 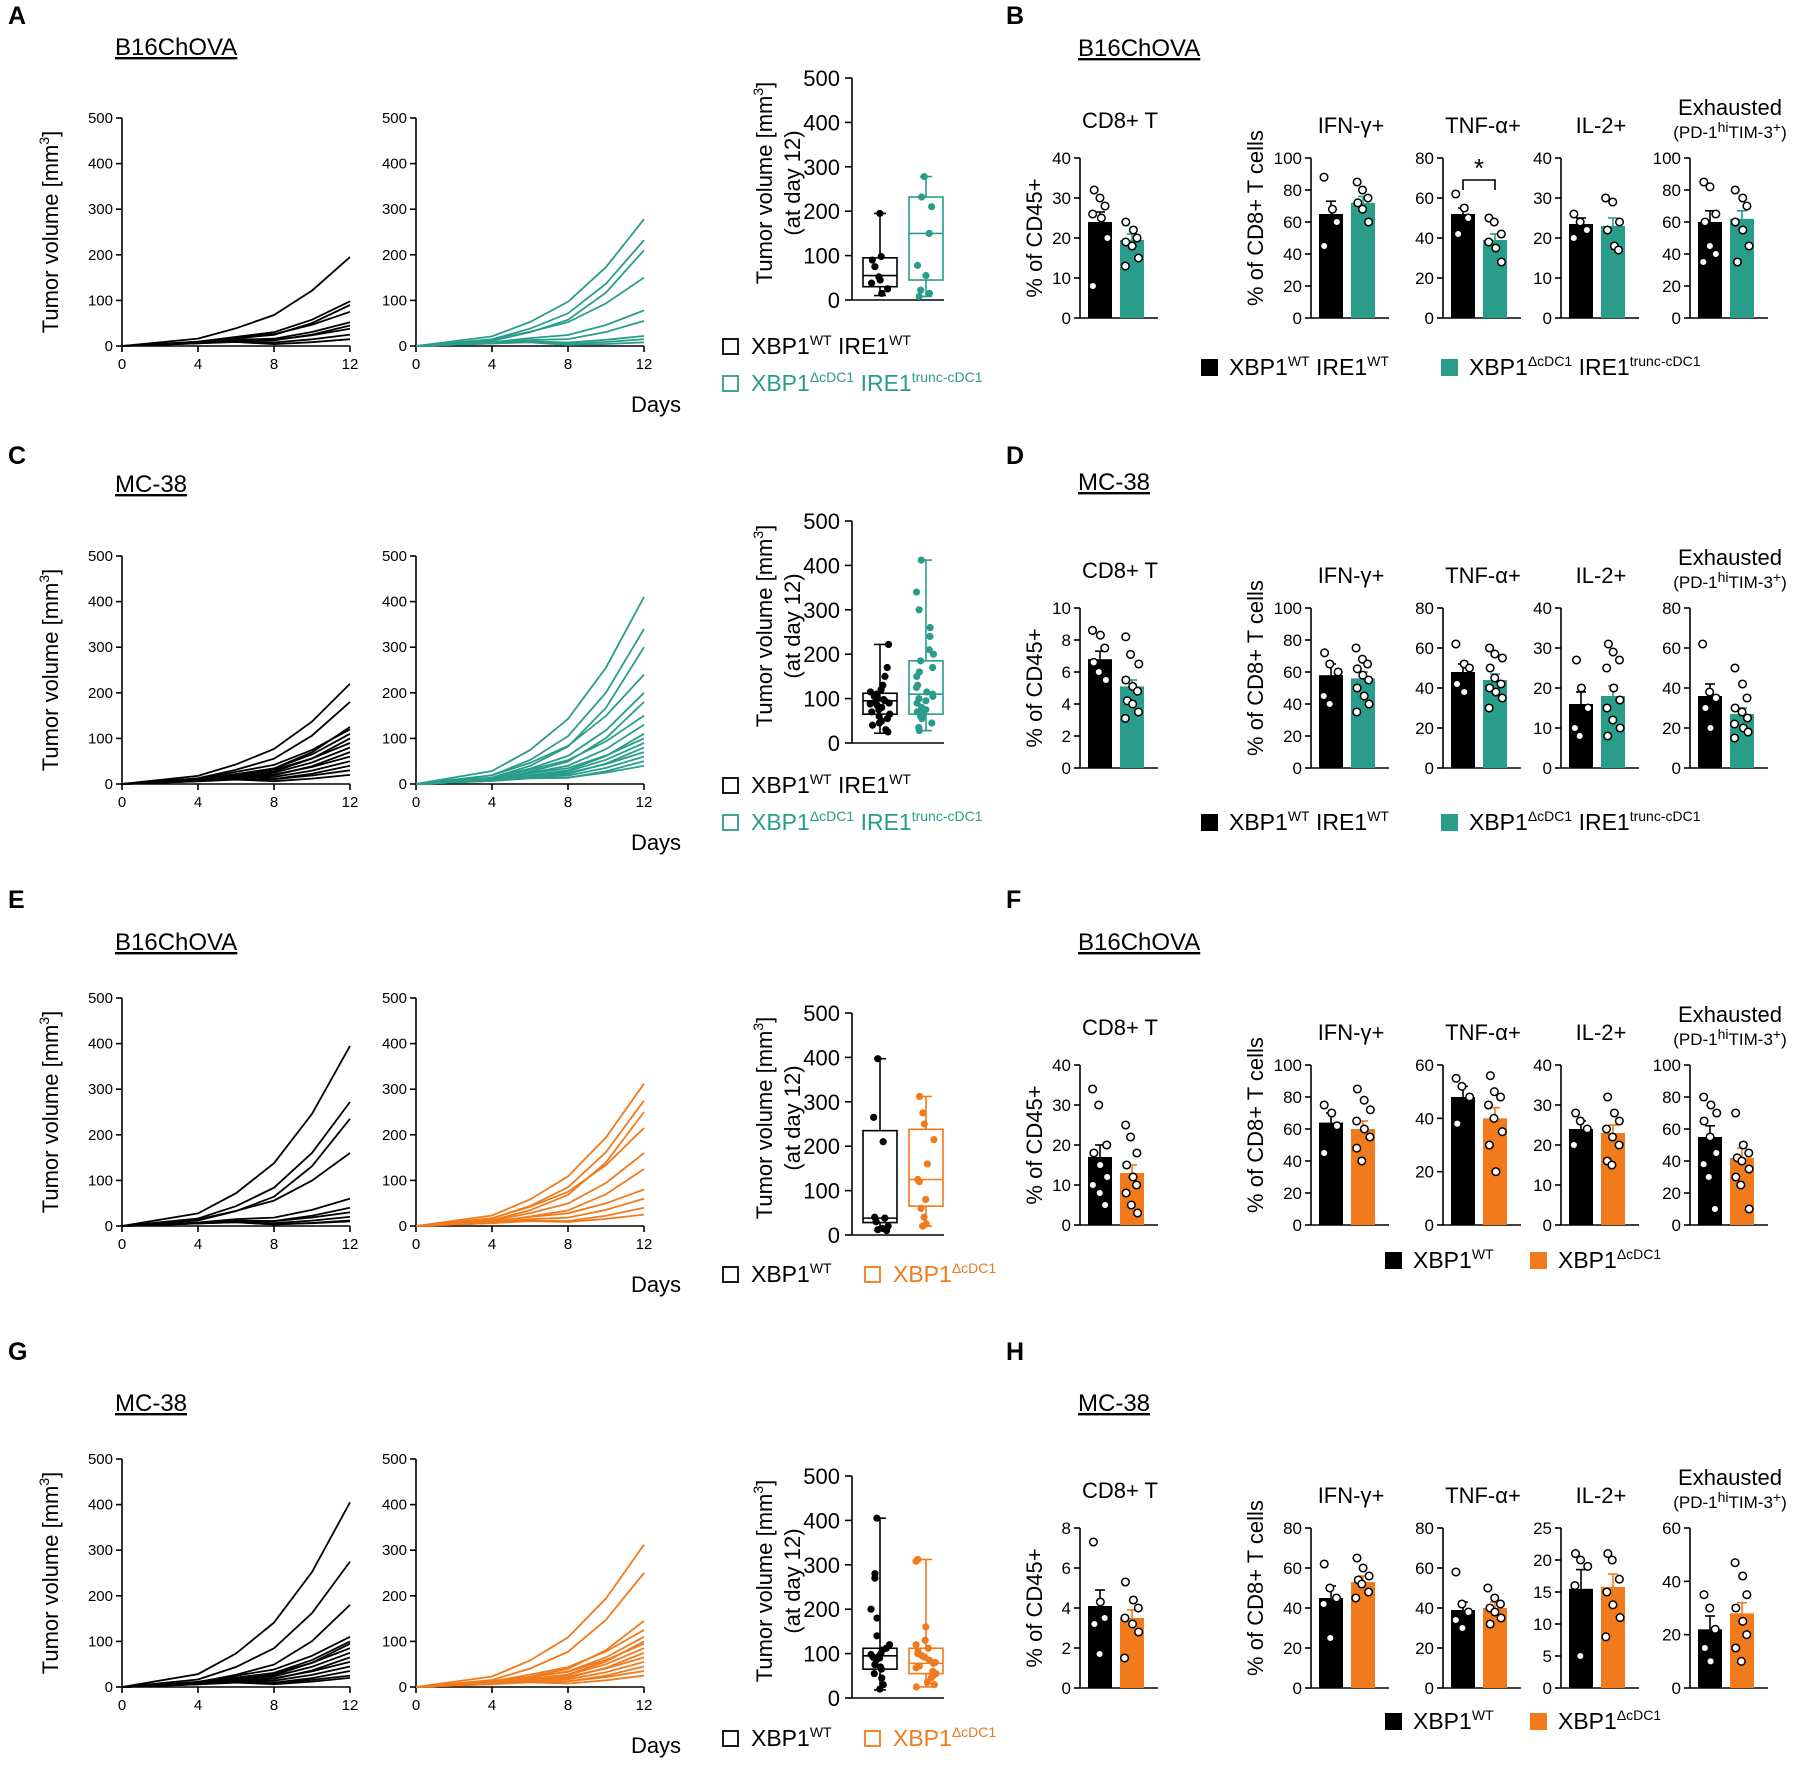 I want to click on legend-ko-bs: trunc-cDC1, so click(x=947, y=816).